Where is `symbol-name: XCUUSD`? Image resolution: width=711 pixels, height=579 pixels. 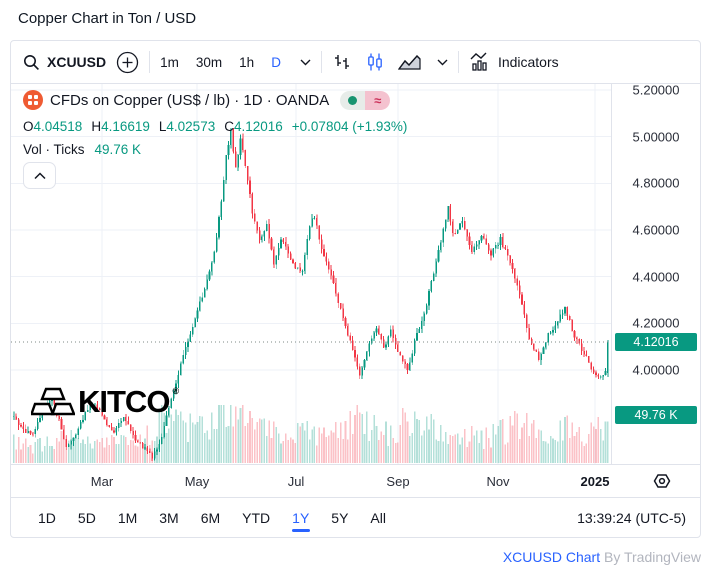 symbol-name: XCUUSD is located at coordinates (77, 62).